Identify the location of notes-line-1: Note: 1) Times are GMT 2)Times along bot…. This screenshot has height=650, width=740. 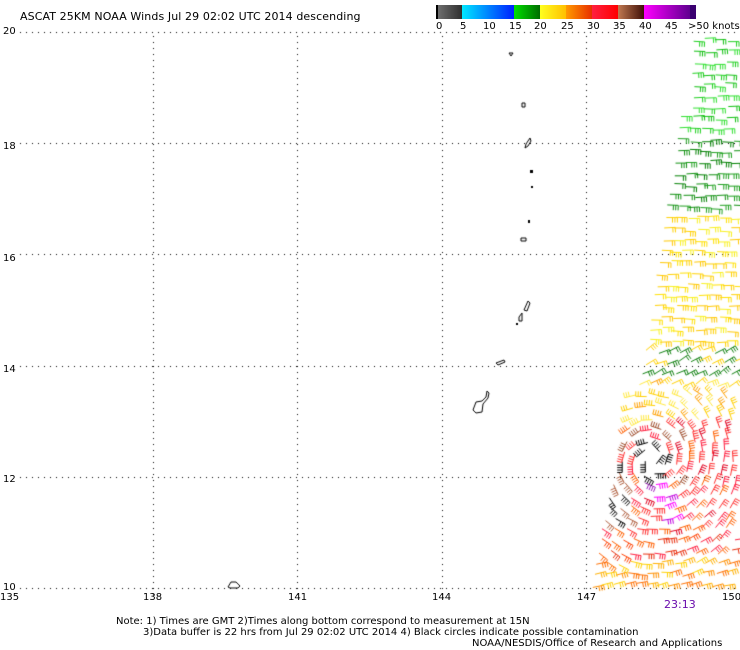
(323, 621).